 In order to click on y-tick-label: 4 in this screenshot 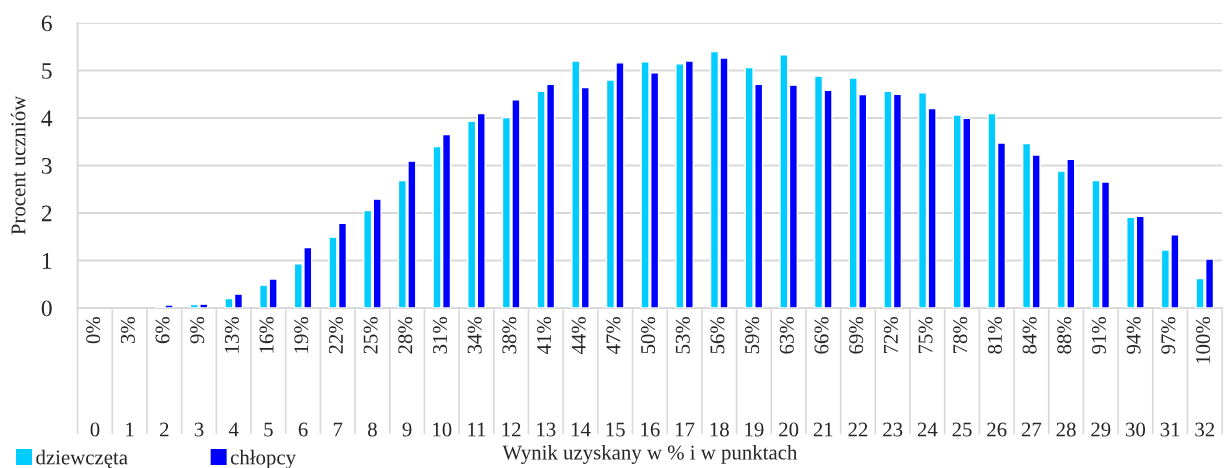, I will do `click(47, 118)`.